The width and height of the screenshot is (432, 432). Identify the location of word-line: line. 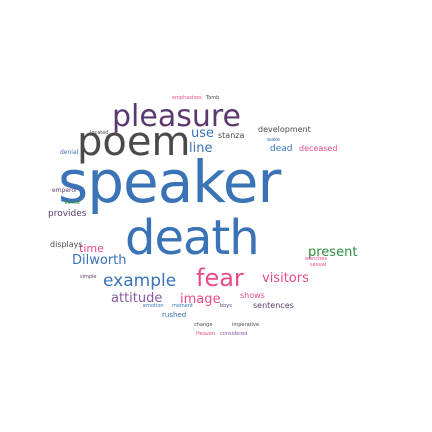
(201, 148).